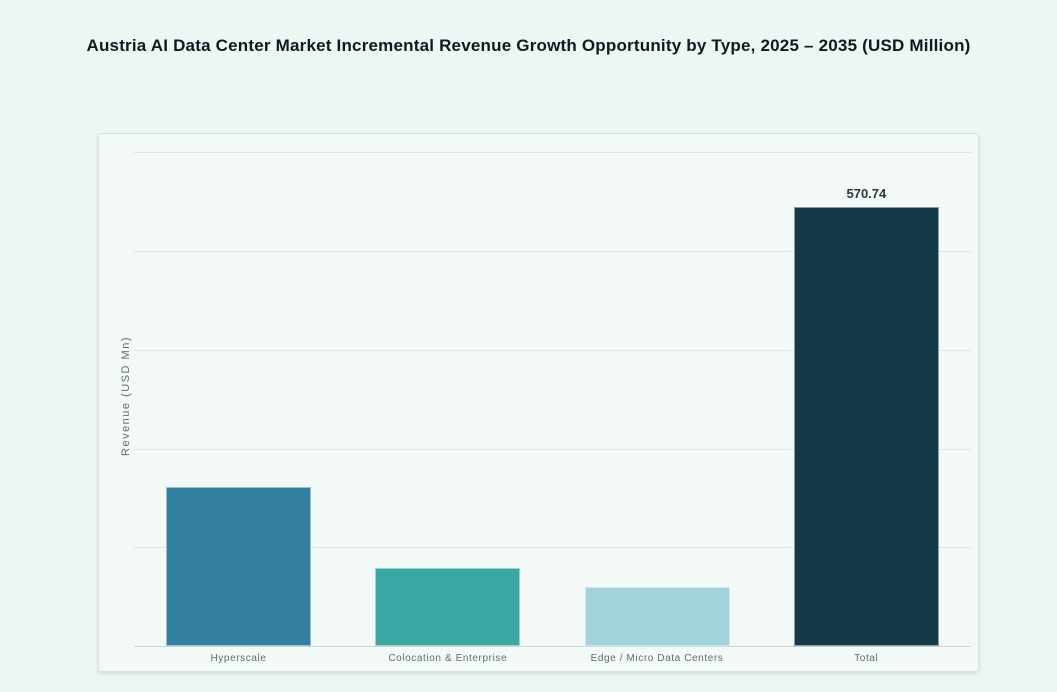 The height and width of the screenshot is (692, 1057). What do you see at coordinates (238, 658) in the screenshot?
I see `x-axis-label-hyperscale: Hyperscale` at bounding box center [238, 658].